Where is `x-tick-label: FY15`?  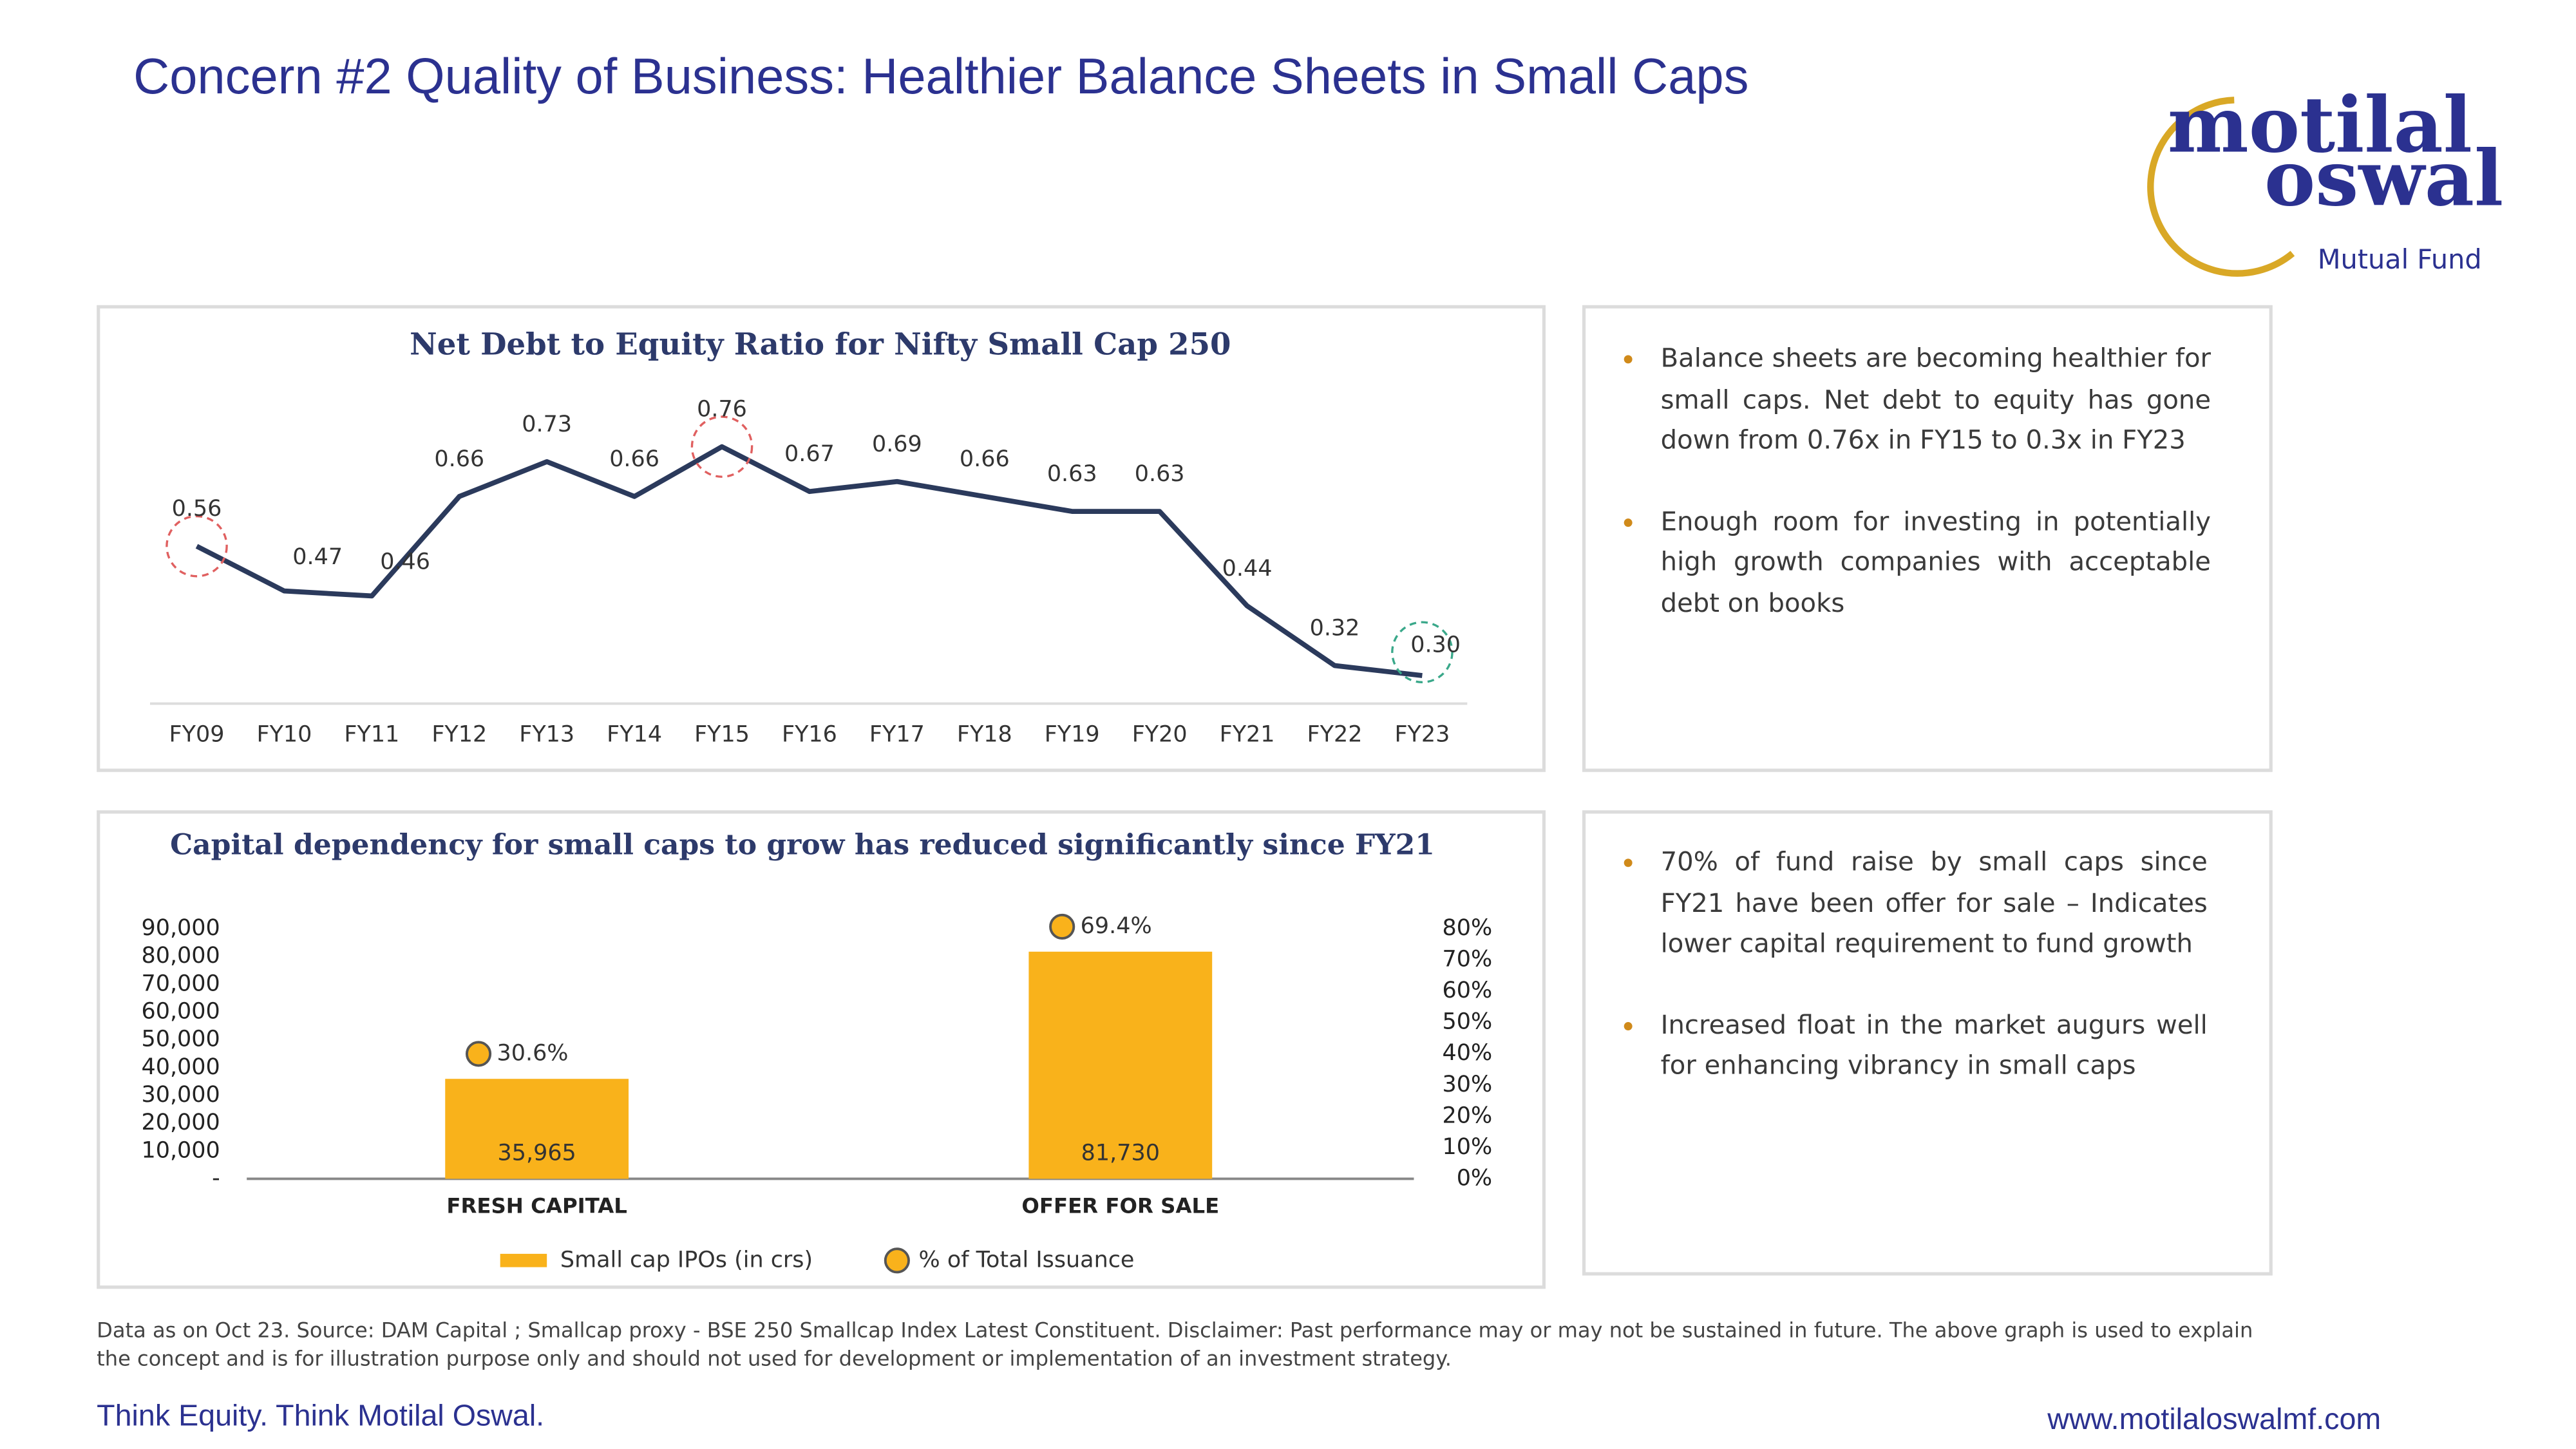 x-tick-label: FY15 is located at coordinates (722, 735).